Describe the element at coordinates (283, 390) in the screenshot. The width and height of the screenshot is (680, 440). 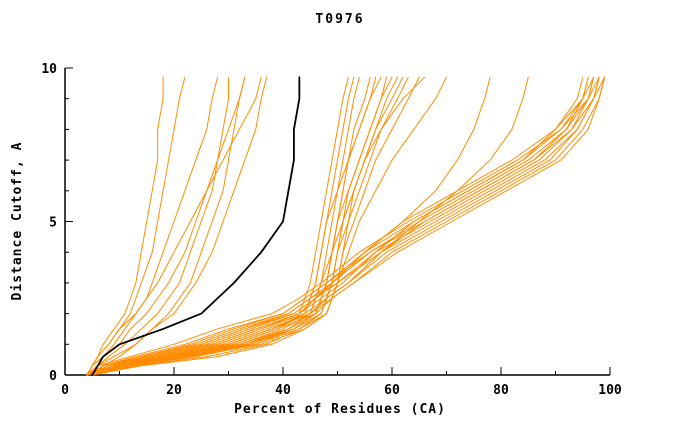
I see `x-tick-label: 40` at that location.